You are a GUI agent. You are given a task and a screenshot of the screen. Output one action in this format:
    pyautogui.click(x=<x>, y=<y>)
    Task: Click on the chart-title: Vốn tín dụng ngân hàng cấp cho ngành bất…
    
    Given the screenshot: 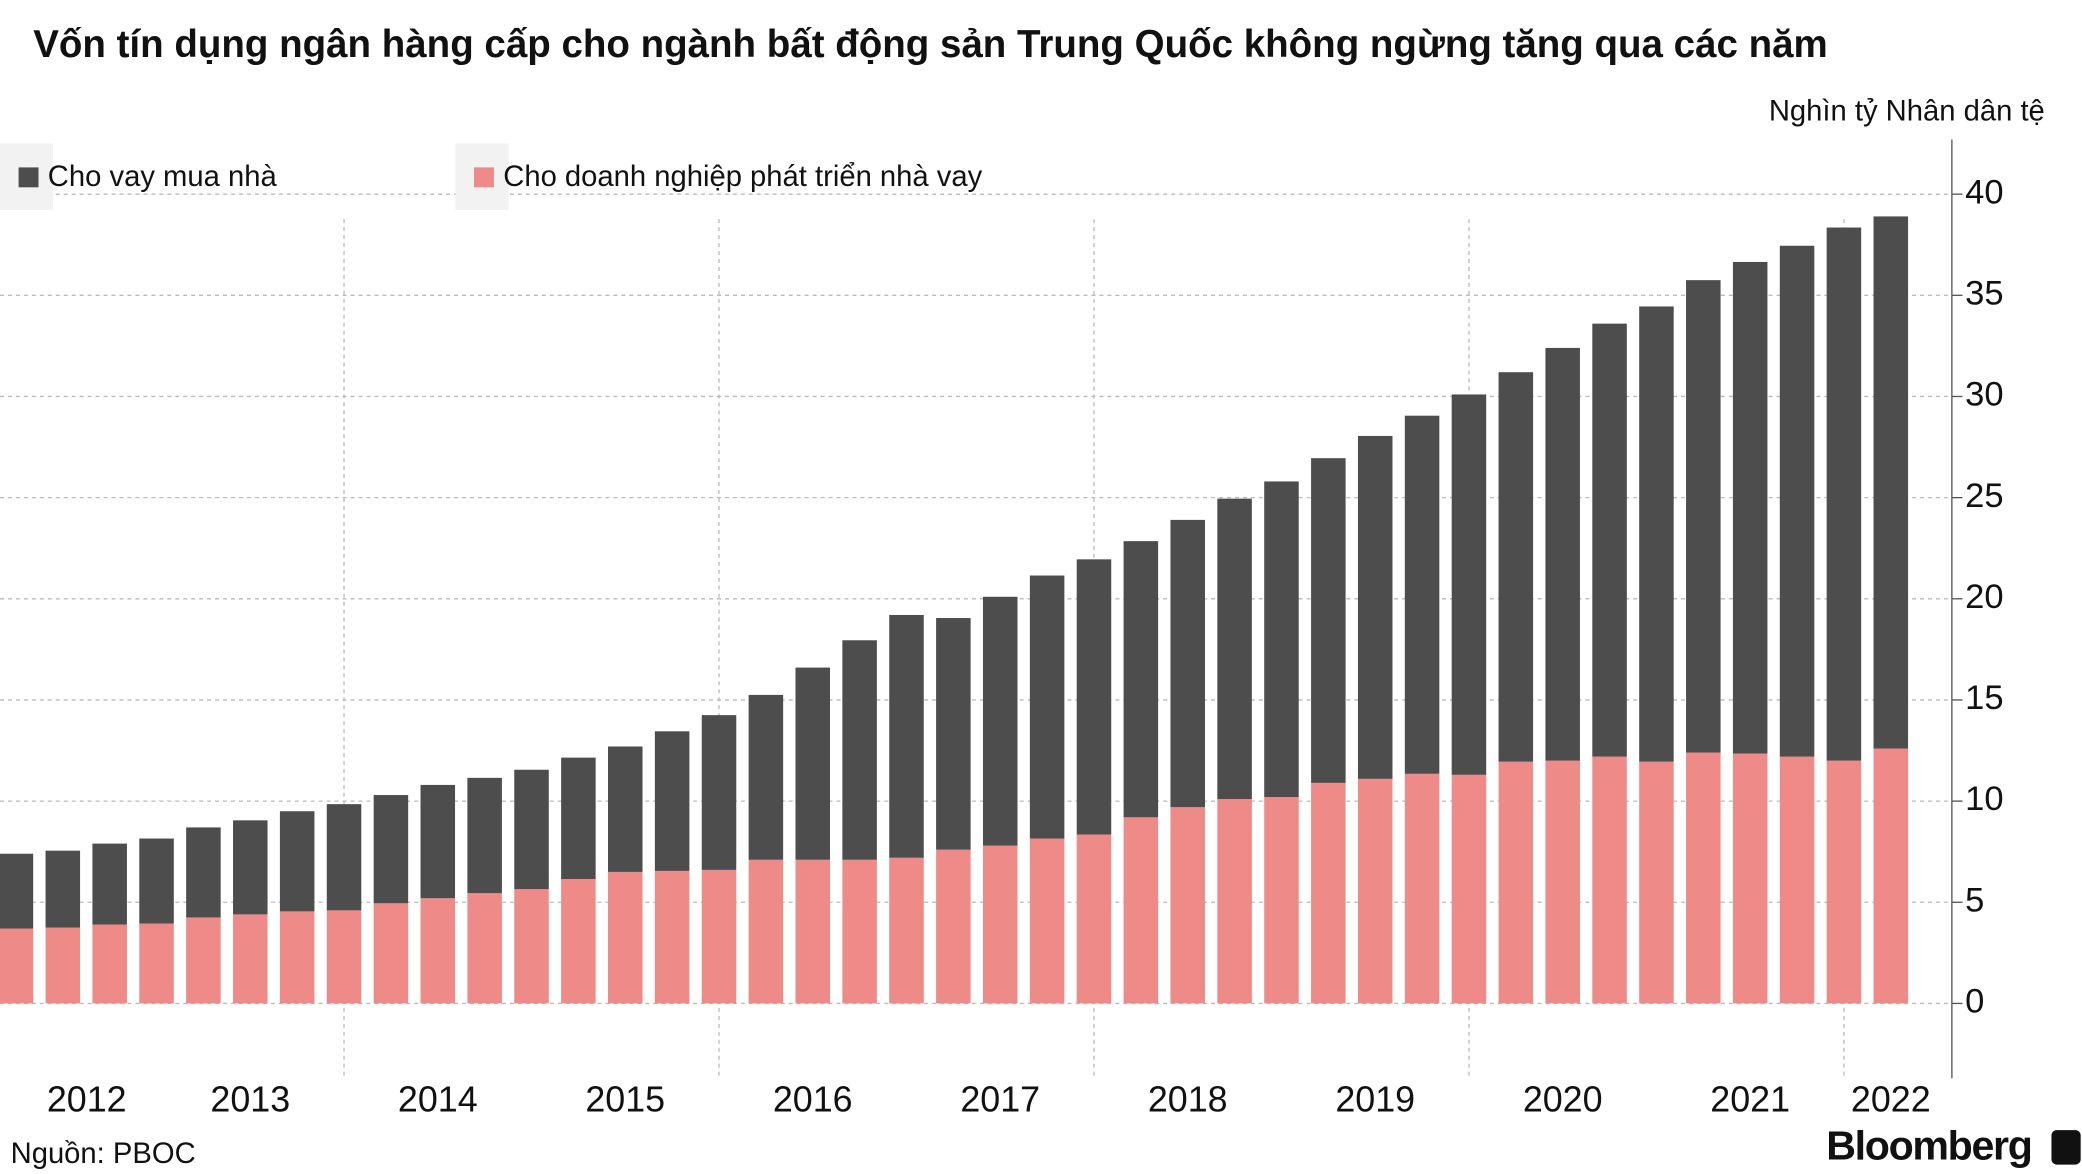 What is the action you would take?
    pyautogui.click(x=930, y=44)
    